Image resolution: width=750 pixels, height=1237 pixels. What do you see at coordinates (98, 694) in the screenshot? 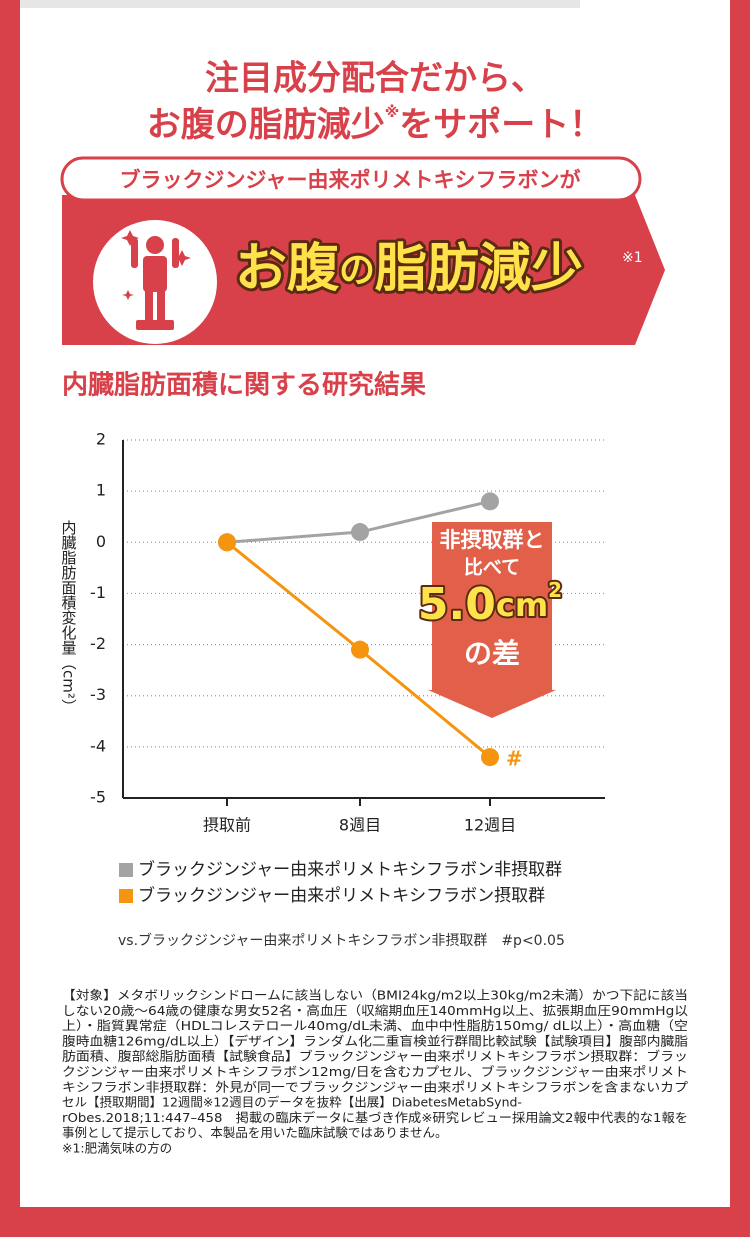
I see `y-tick-label: -3` at bounding box center [98, 694].